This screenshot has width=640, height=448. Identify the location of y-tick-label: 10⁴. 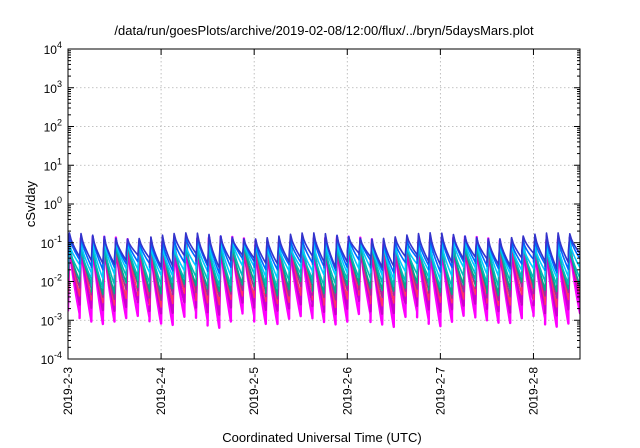
(53, 48).